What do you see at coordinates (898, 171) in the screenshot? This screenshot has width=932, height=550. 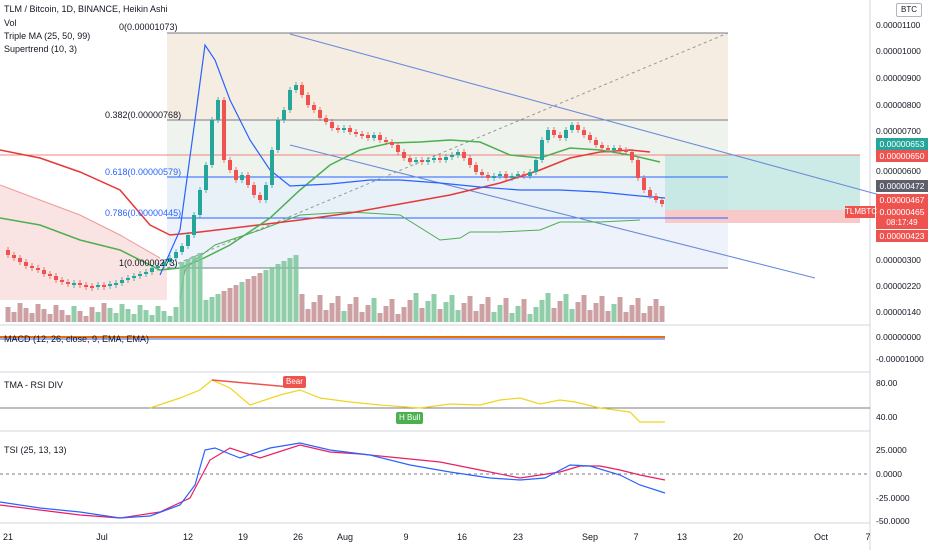 I see `price-axis-label: 0.00000600` at bounding box center [898, 171].